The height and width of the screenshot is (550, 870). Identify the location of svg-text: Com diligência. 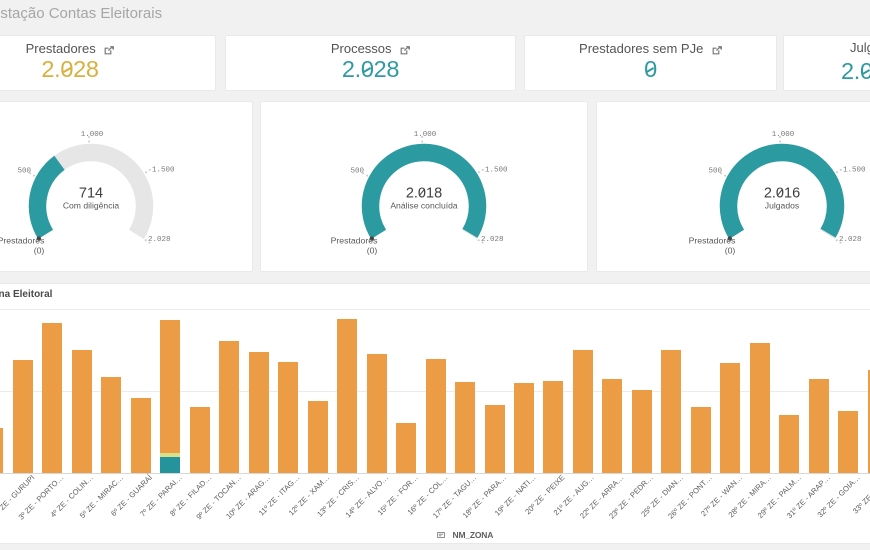
(90, 205).